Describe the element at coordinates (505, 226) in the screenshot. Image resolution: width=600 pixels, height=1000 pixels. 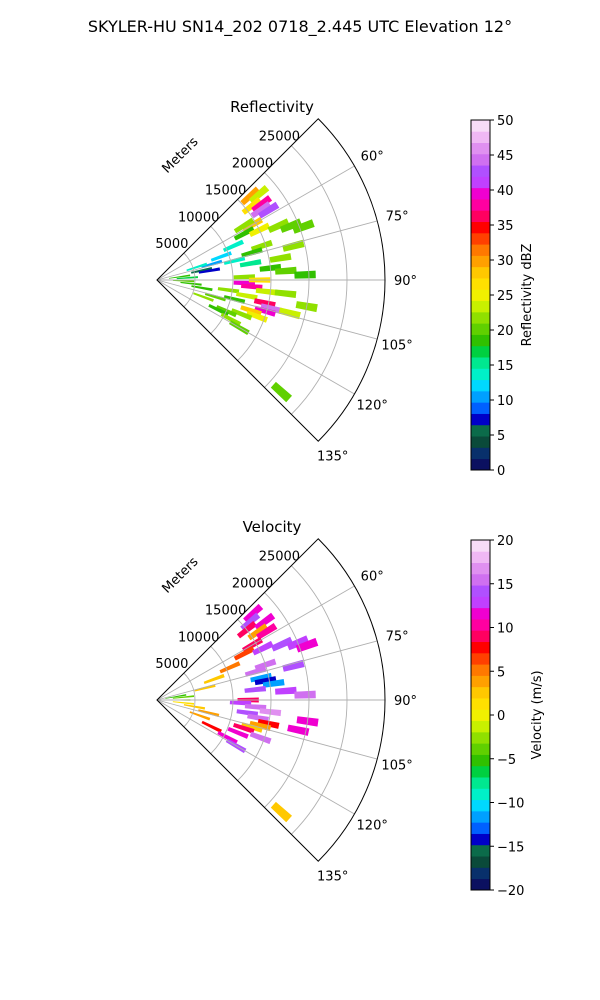
I see `reflectivity-colorbar-tick-label: 35` at that location.